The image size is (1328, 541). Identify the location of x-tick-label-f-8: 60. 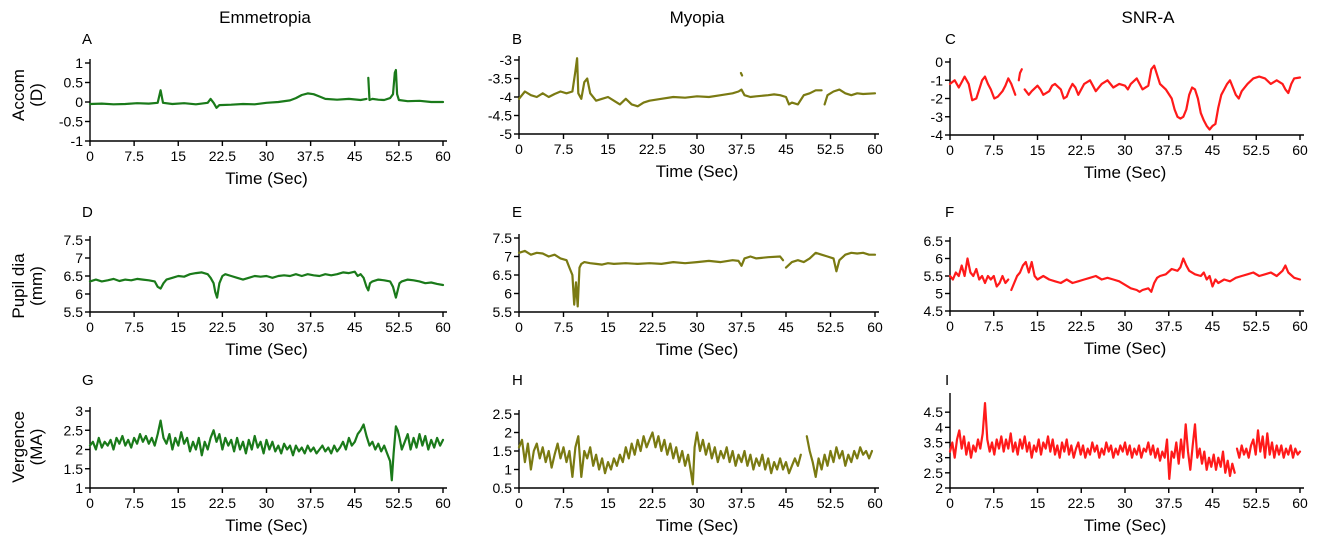
(1300, 326).